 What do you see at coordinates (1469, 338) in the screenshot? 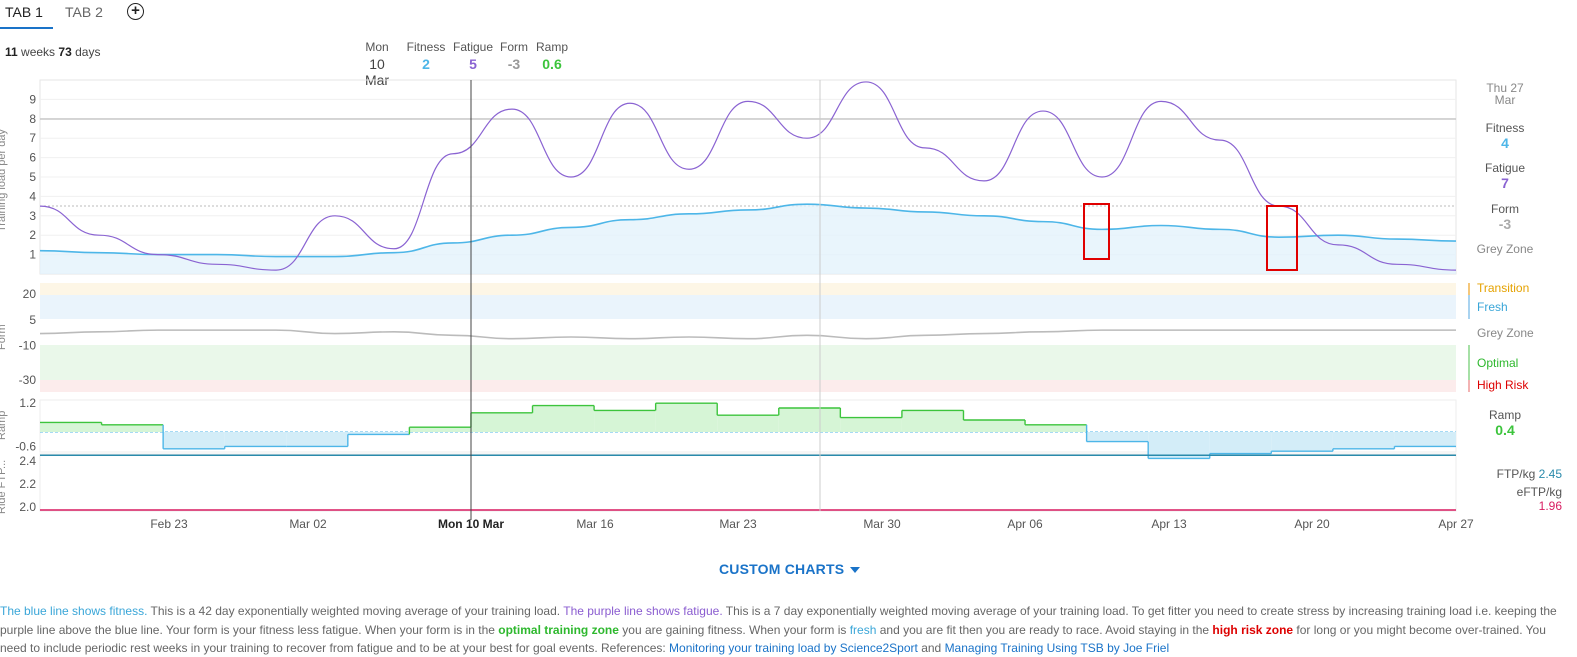
I see `zone-legend-bar` at bounding box center [1469, 338].